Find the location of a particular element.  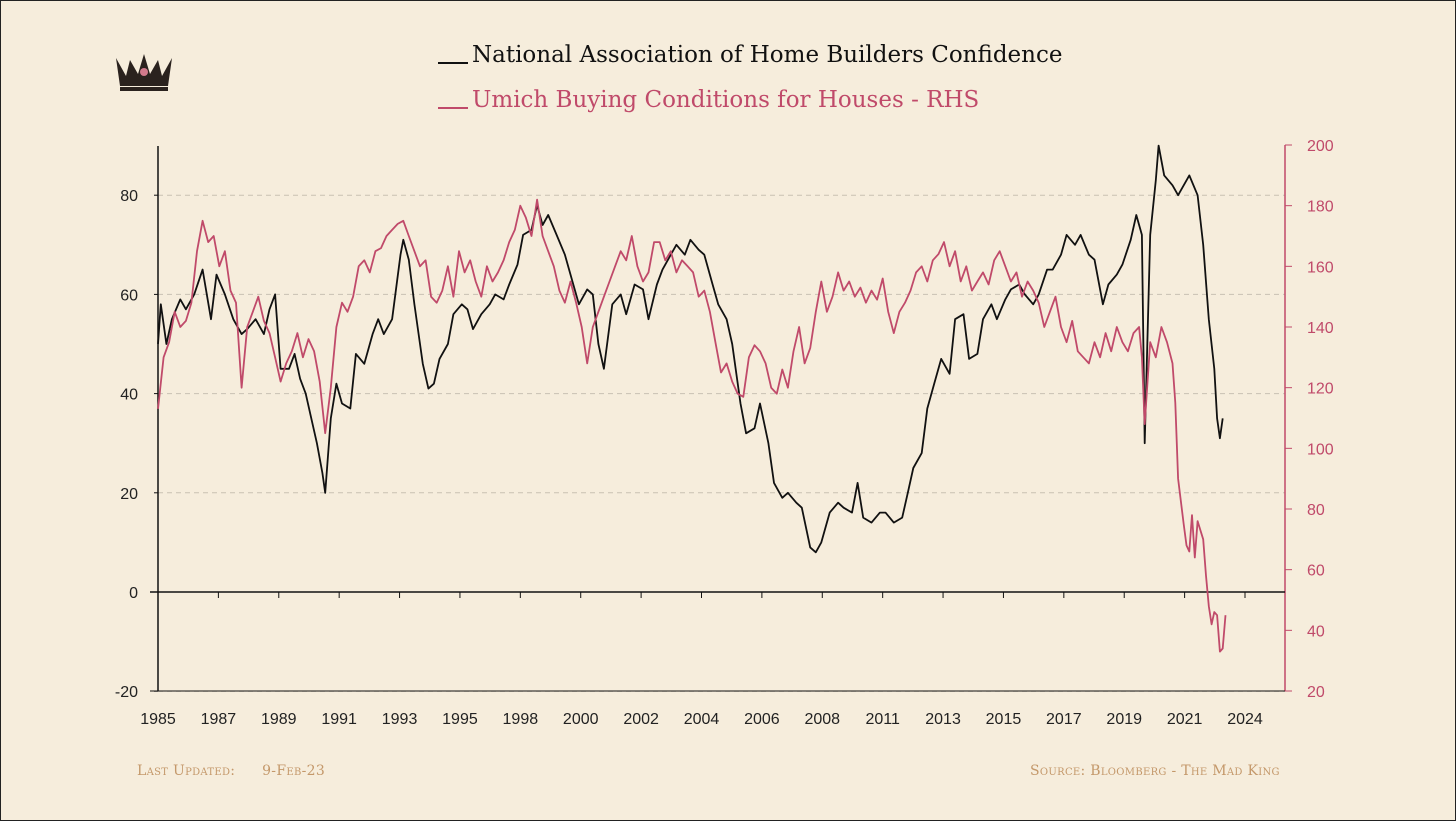

y-tick-label-right: 120 is located at coordinates (1320, 389).